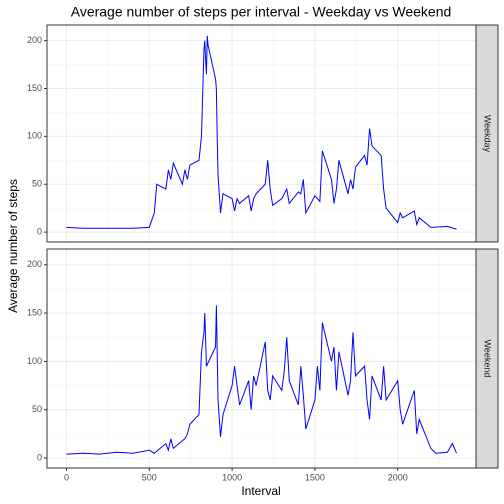 The height and width of the screenshot is (504, 504). What do you see at coordinates (66, 477) in the screenshot?
I see `x-tick-label: 0` at bounding box center [66, 477].